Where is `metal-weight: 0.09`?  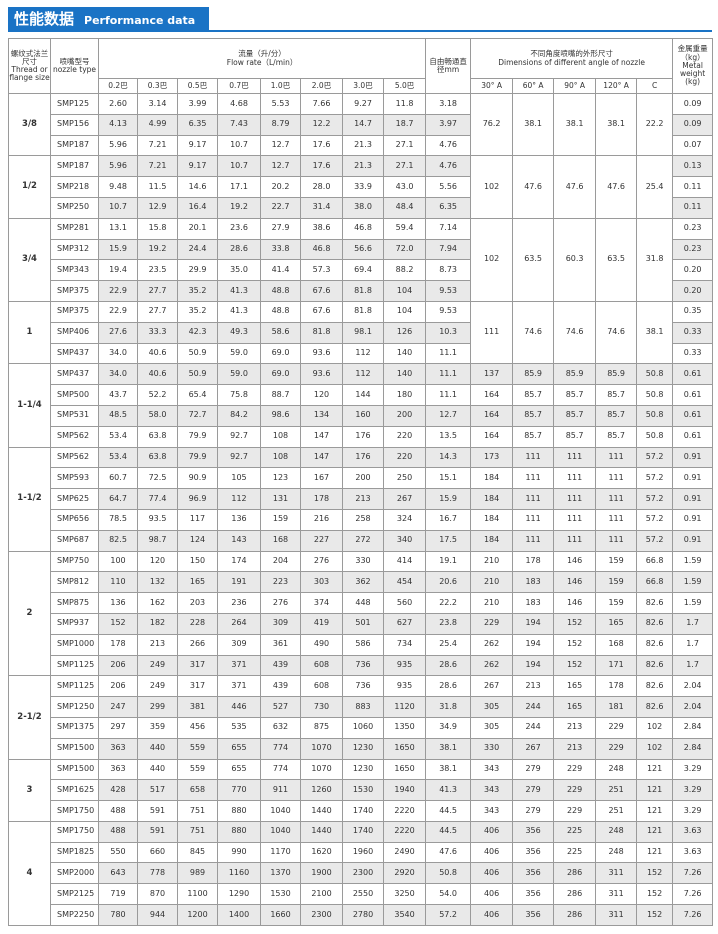
metal-weight: 0.09 is located at coordinates (693, 104).